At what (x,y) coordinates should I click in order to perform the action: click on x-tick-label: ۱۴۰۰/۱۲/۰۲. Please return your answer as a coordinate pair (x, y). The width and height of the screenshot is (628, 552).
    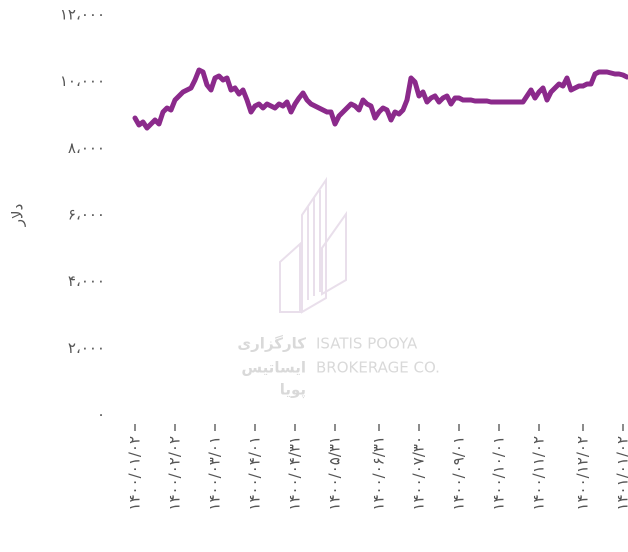
    Looking at the image, I should click on (583, 473).